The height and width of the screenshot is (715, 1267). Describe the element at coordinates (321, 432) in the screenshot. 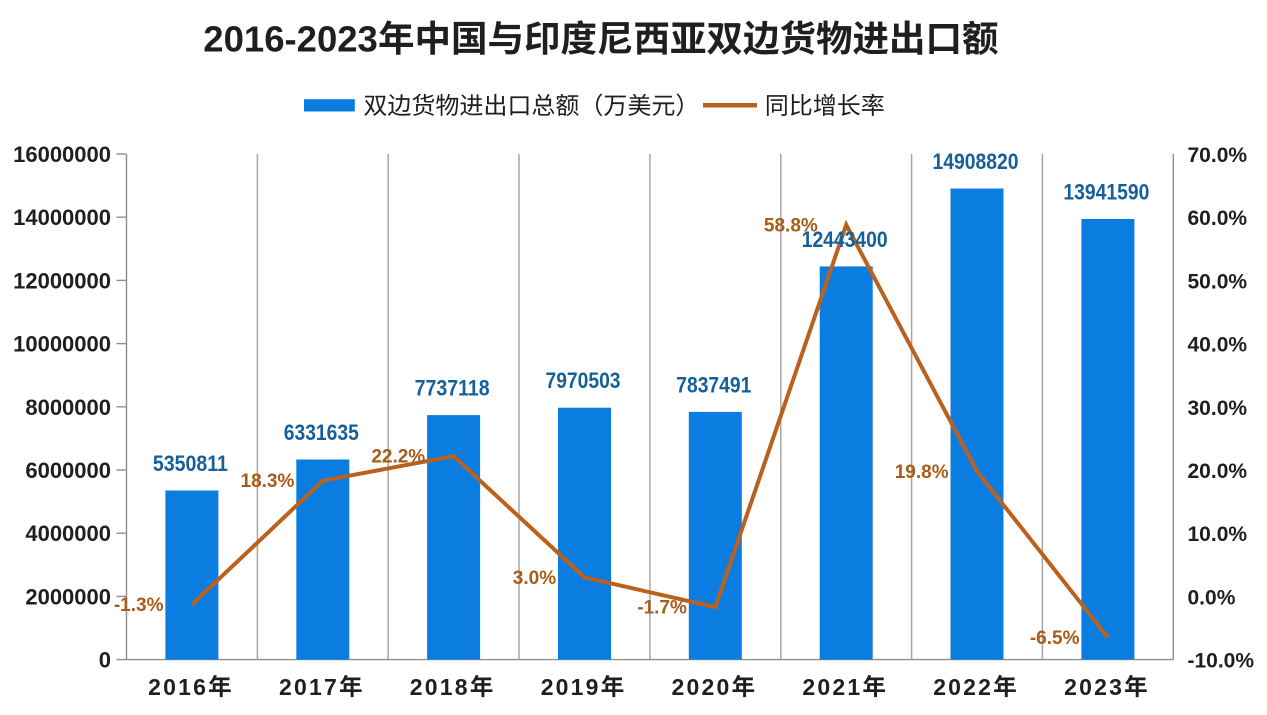

I see `svg-text: 6331635` at that location.